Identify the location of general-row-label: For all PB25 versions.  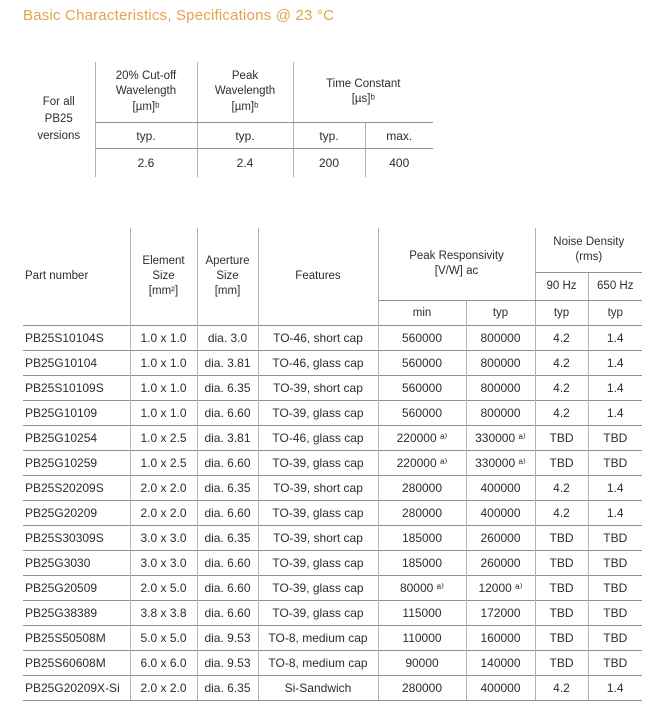
(59, 119).